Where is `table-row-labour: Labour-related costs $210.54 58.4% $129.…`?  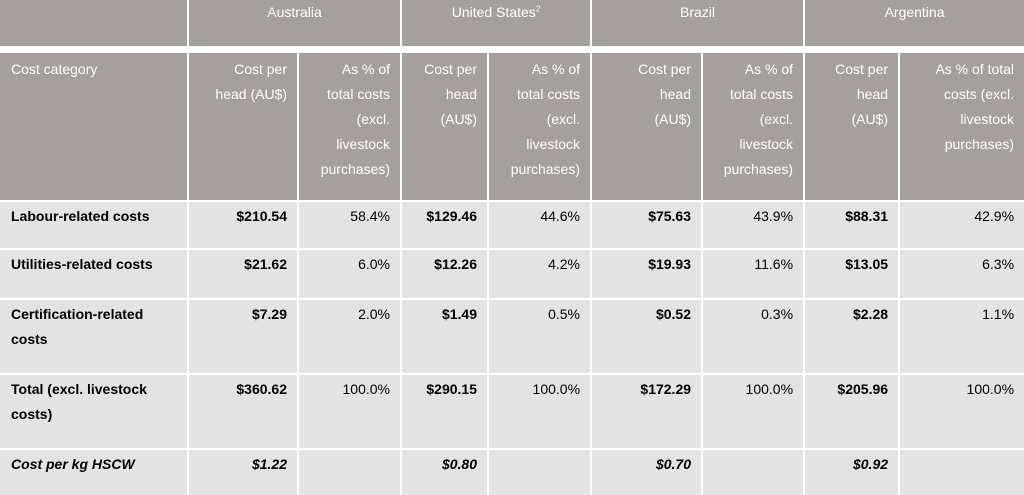
table-row-labour: Labour-related costs $210.54 58.4% $129.… is located at coordinates (512, 224).